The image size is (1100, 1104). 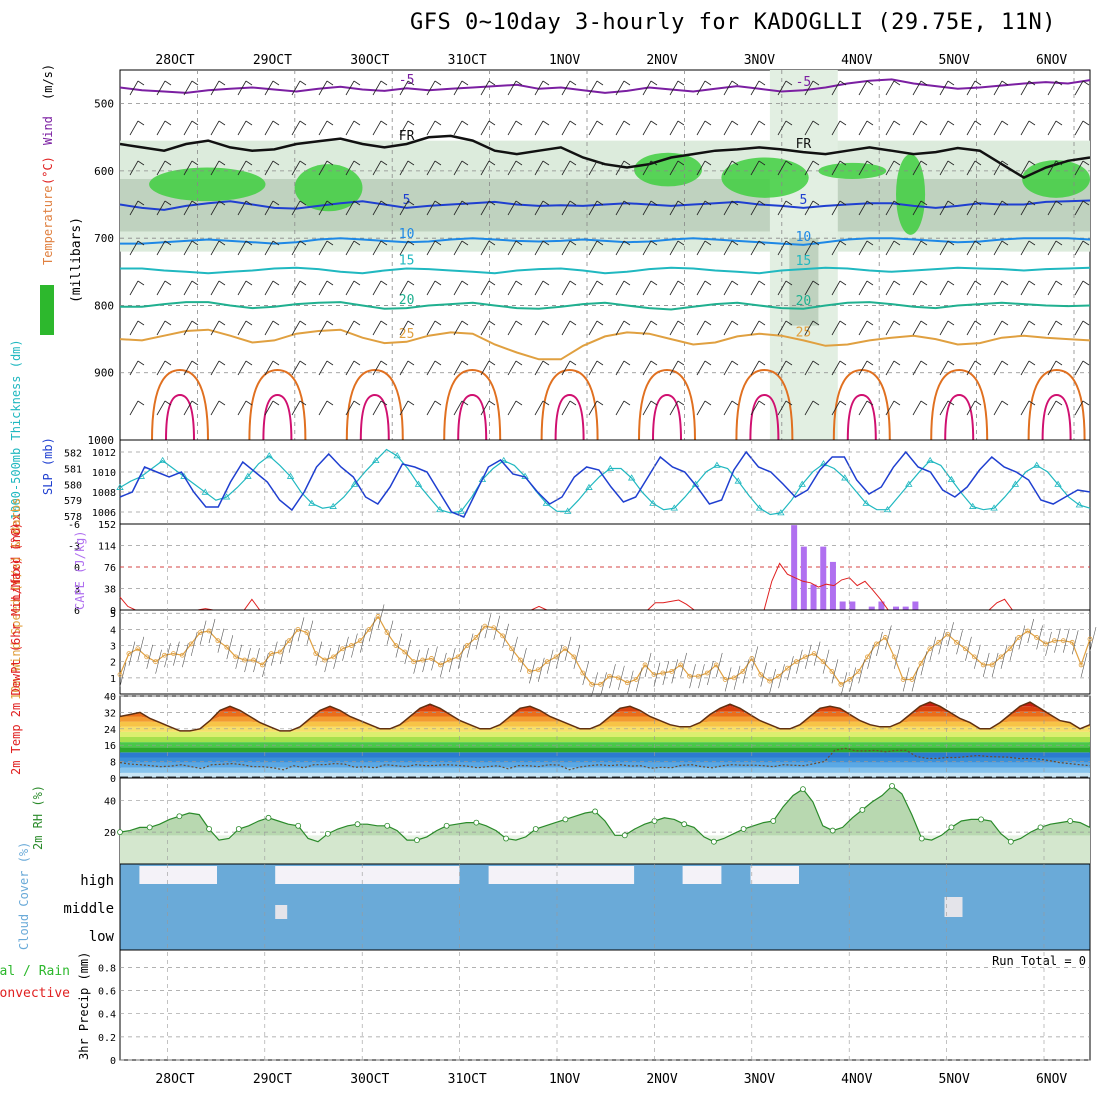 I want to click on x-tick-top: 29OCT, so click(x=272, y=60).